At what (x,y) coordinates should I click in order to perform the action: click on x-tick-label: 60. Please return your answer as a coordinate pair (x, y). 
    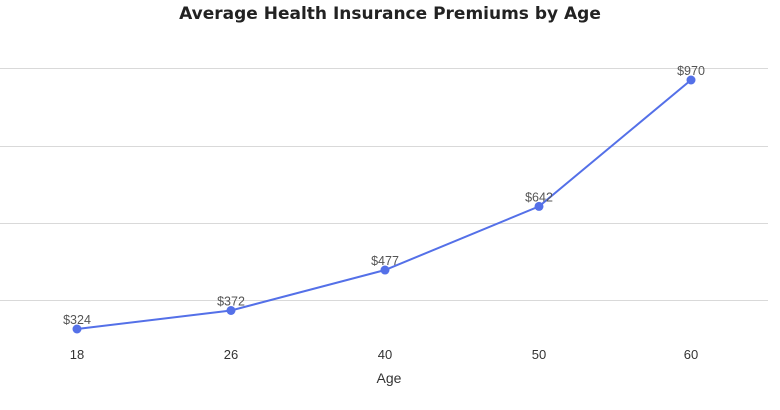
    Looking at the image, I should click on (691, 354).